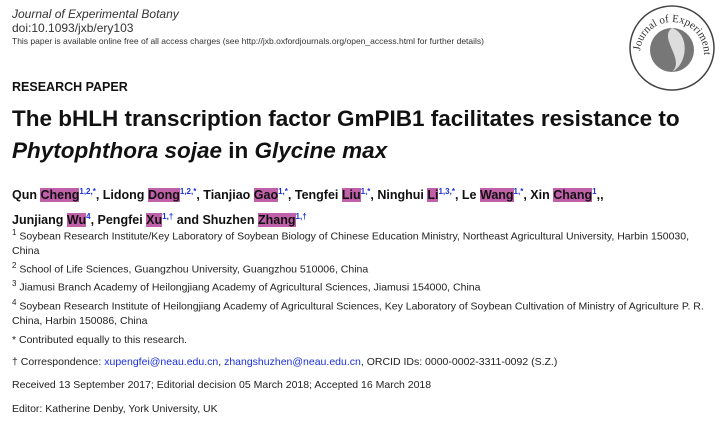  What do you see at coordinates (671, 47) in the screenshot?
I see `journal-logo: Journal of Experimental Botany` at bounding box center [671, 47].